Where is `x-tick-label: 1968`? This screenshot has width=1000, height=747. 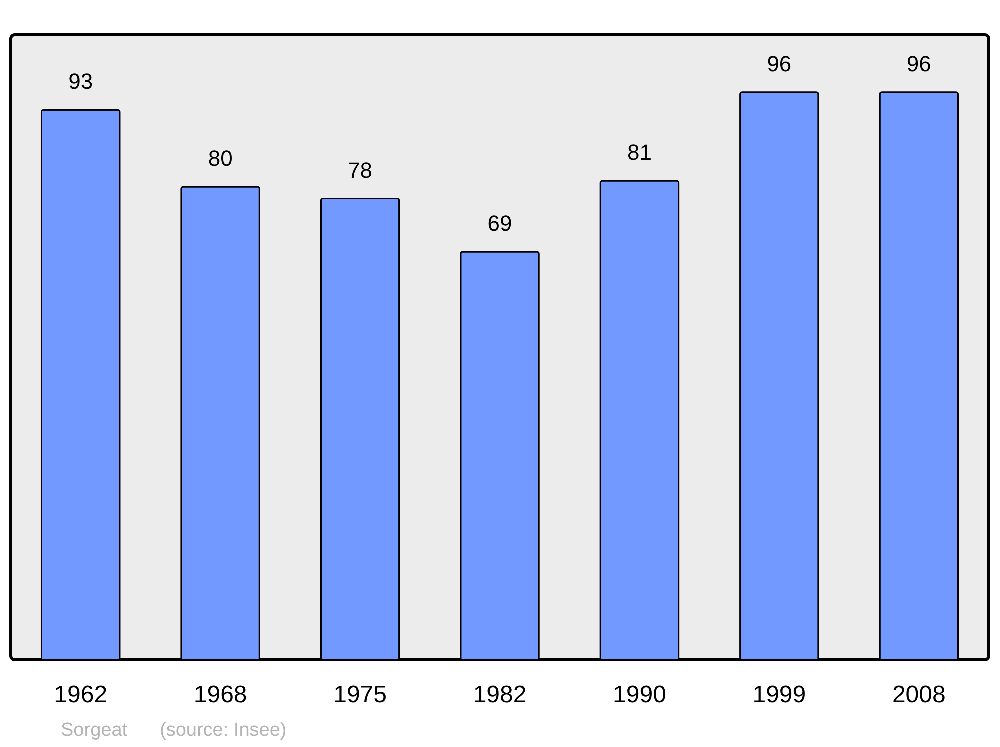
x-tick-label: 1968 is located at coordinates (221, 695).